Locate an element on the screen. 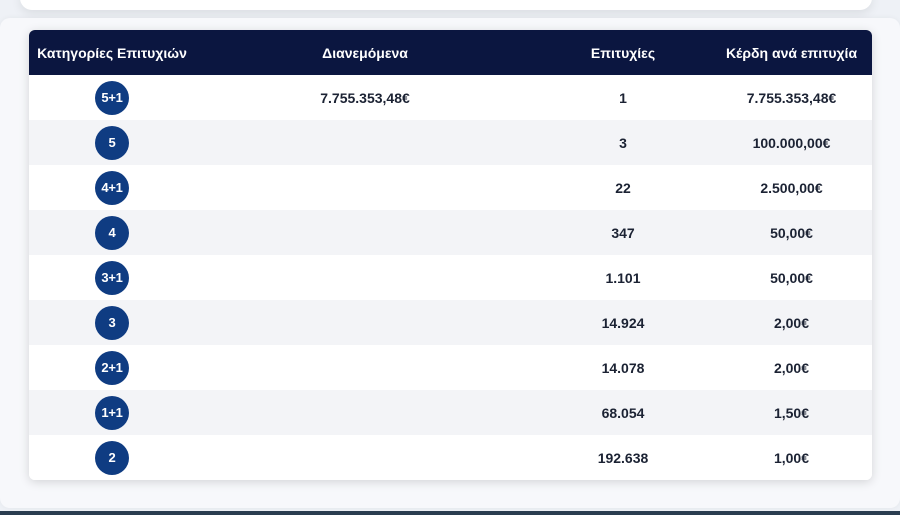 This screenshot has height=515, width=900. category-badge: 4+1 is located at coordinates (112, 187).